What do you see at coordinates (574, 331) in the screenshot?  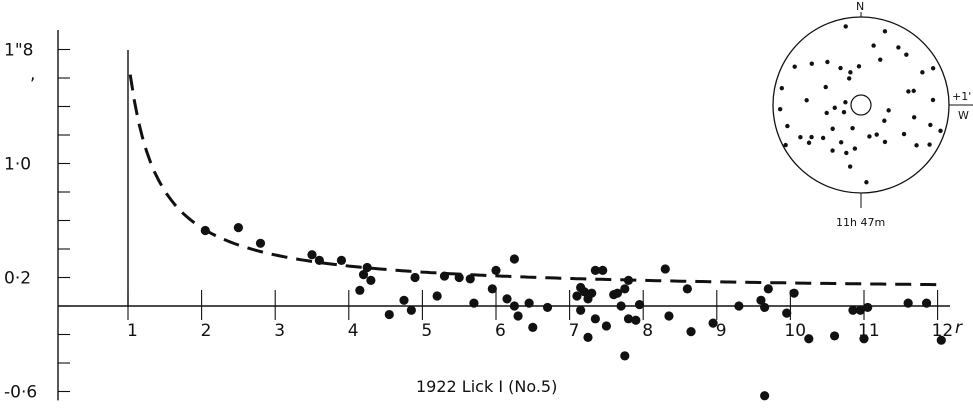 I see `x-tick-label: 7` at bounding box center [574, 331].